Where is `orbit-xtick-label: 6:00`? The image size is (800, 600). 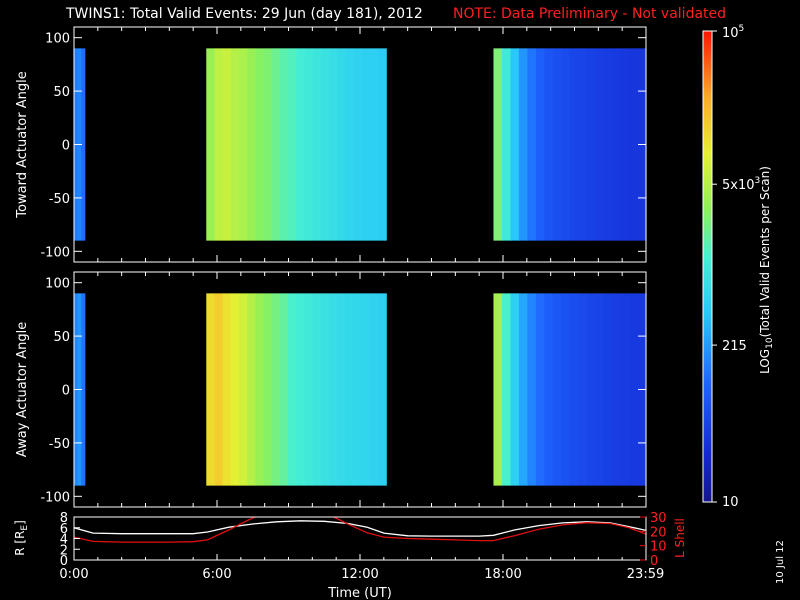 orbit-xtick-label: 6:00 is located at coordinates (216, 574).